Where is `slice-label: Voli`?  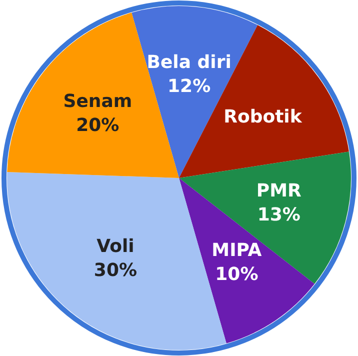 slice-label: Voli is located at coordinates (115, 246).